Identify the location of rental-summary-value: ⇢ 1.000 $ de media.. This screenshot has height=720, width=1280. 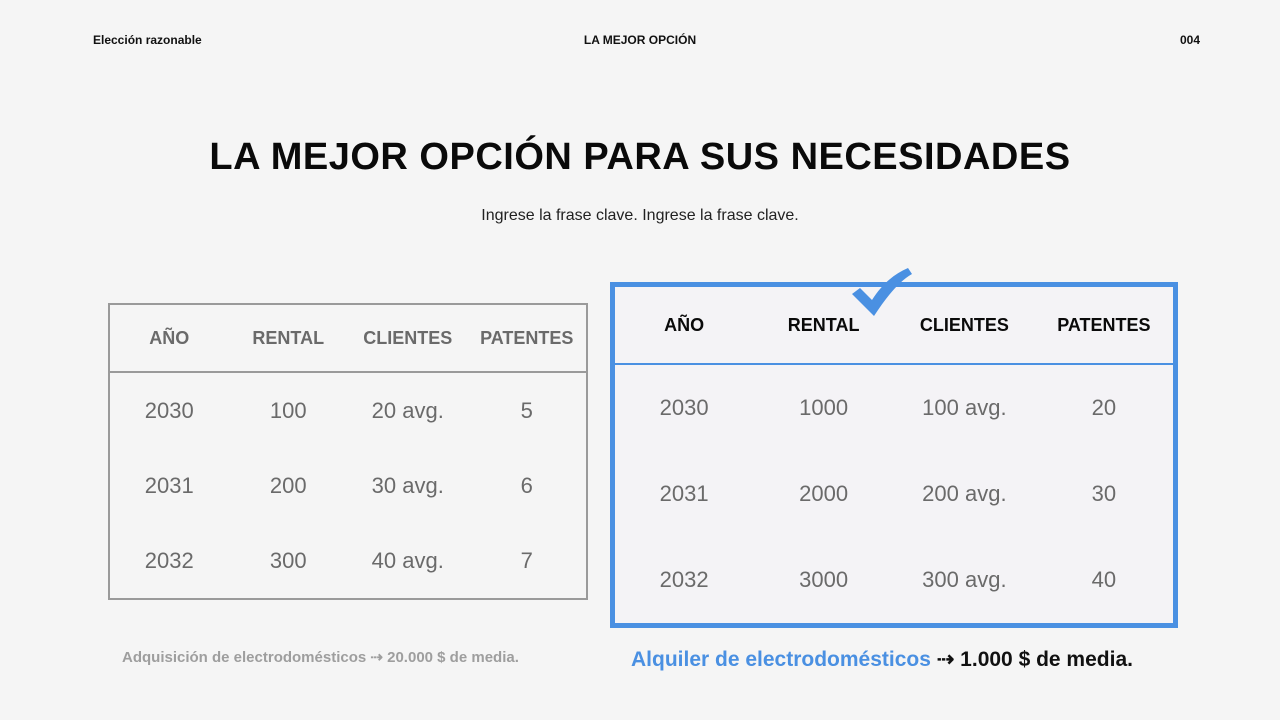
(1031, 659).